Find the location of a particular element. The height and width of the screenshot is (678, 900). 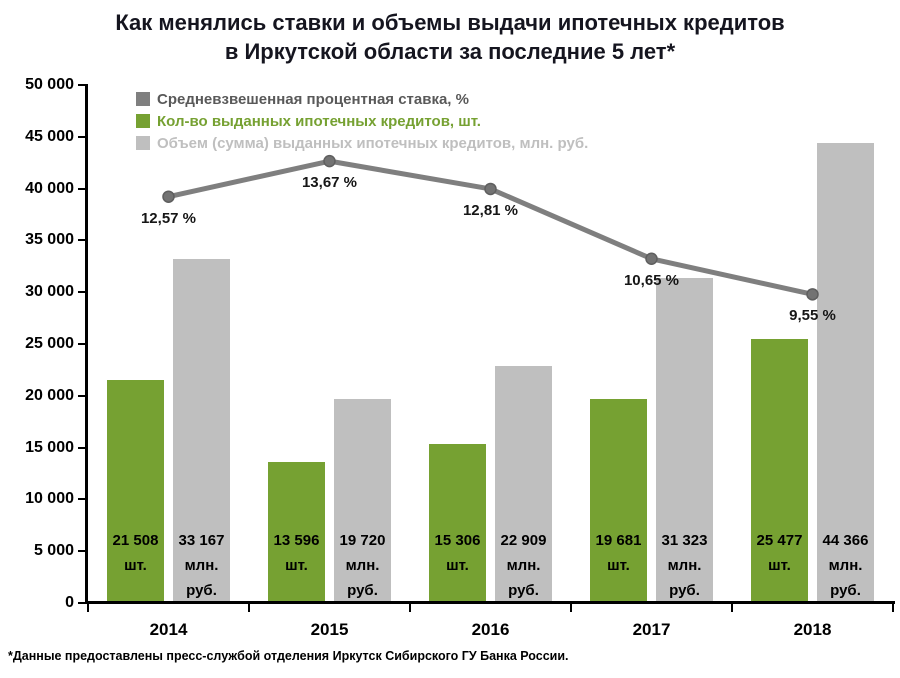

chart-title-line-2: в Иркутской области за последние 5 лет* is located at coordinates (450, 52).